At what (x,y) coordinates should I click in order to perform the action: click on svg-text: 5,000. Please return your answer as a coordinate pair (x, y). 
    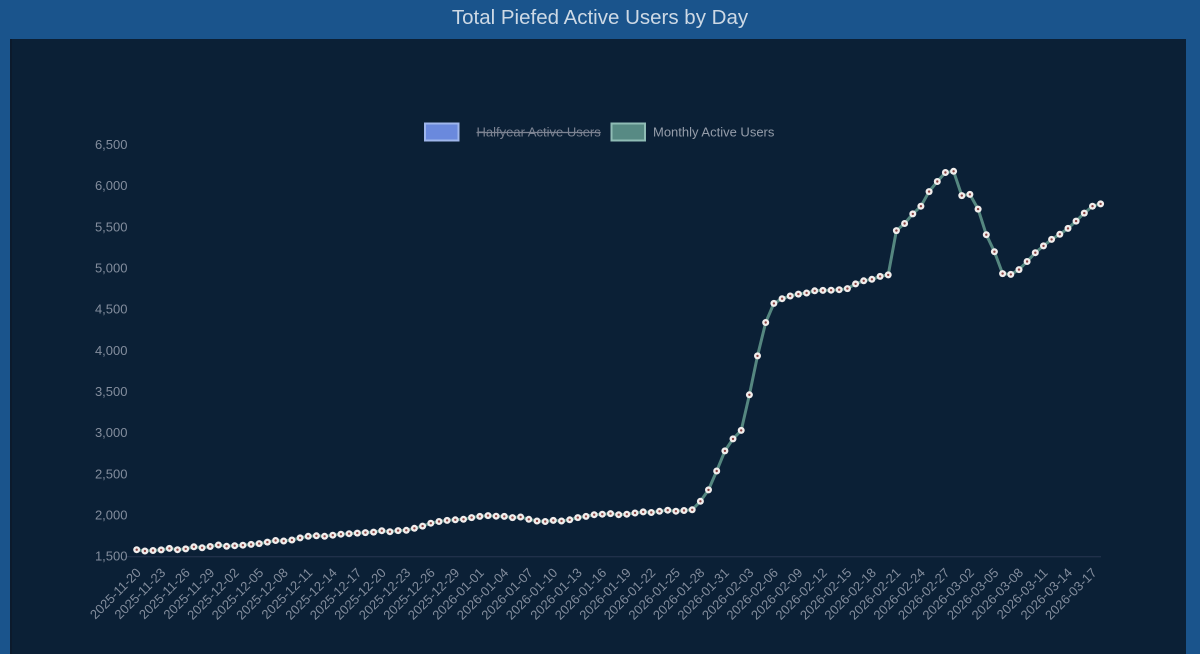
    Looking at the image, I should click on (111, 268).